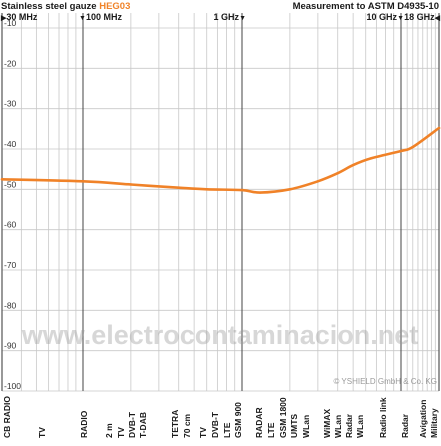 This screenshot has height=446, width=441. I want to click on band-label: WiMAX, so click(327, 423).